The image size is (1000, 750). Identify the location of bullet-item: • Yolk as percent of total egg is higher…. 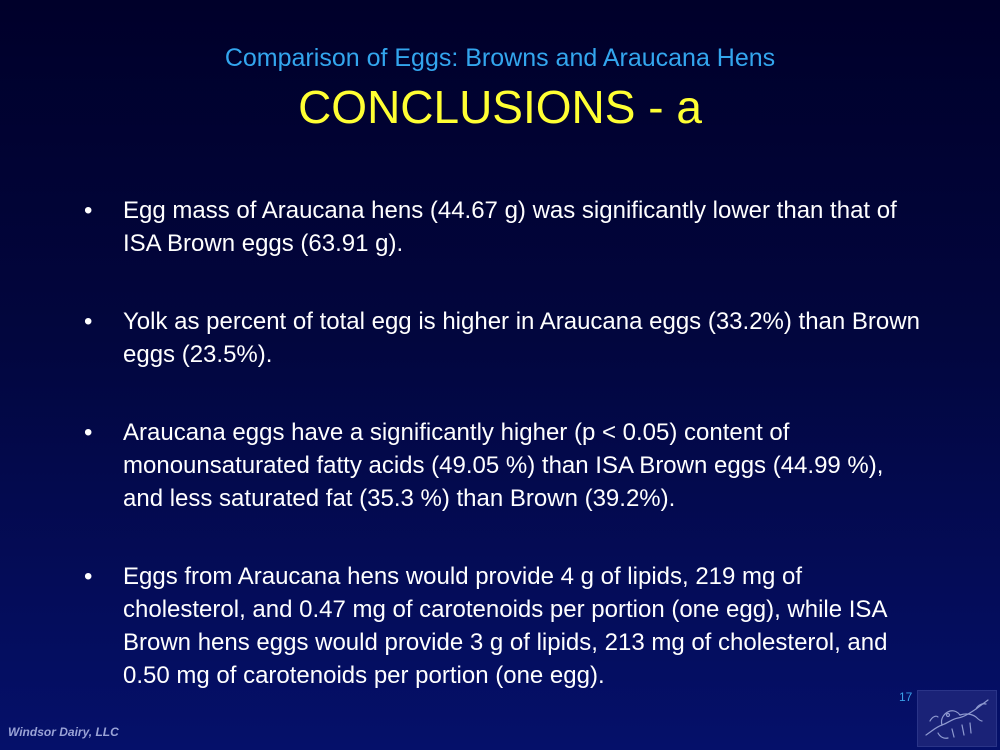
(504, 338).